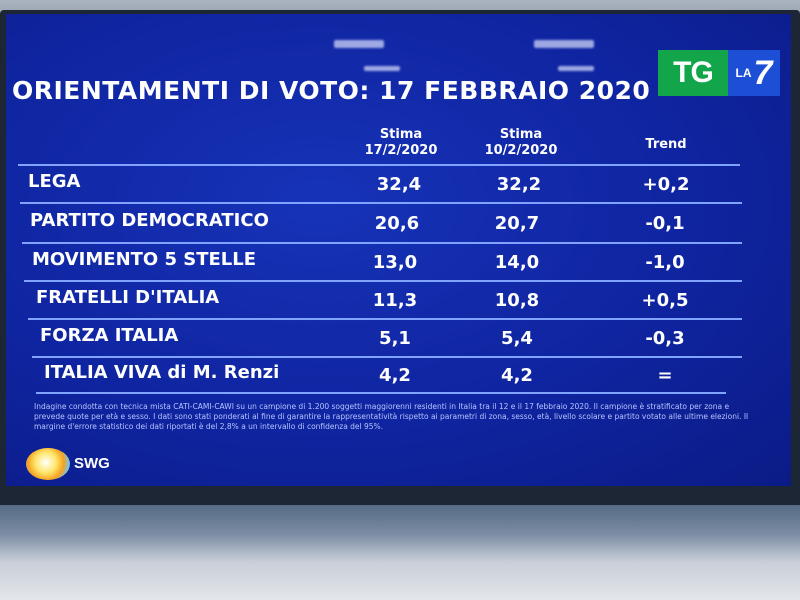 The height and width of the screenshot is (600, 800). What do you see at coordinates (665, 262) in the screenshot?
I see `value-trend: -1,0` at bounding box center [665, 262].